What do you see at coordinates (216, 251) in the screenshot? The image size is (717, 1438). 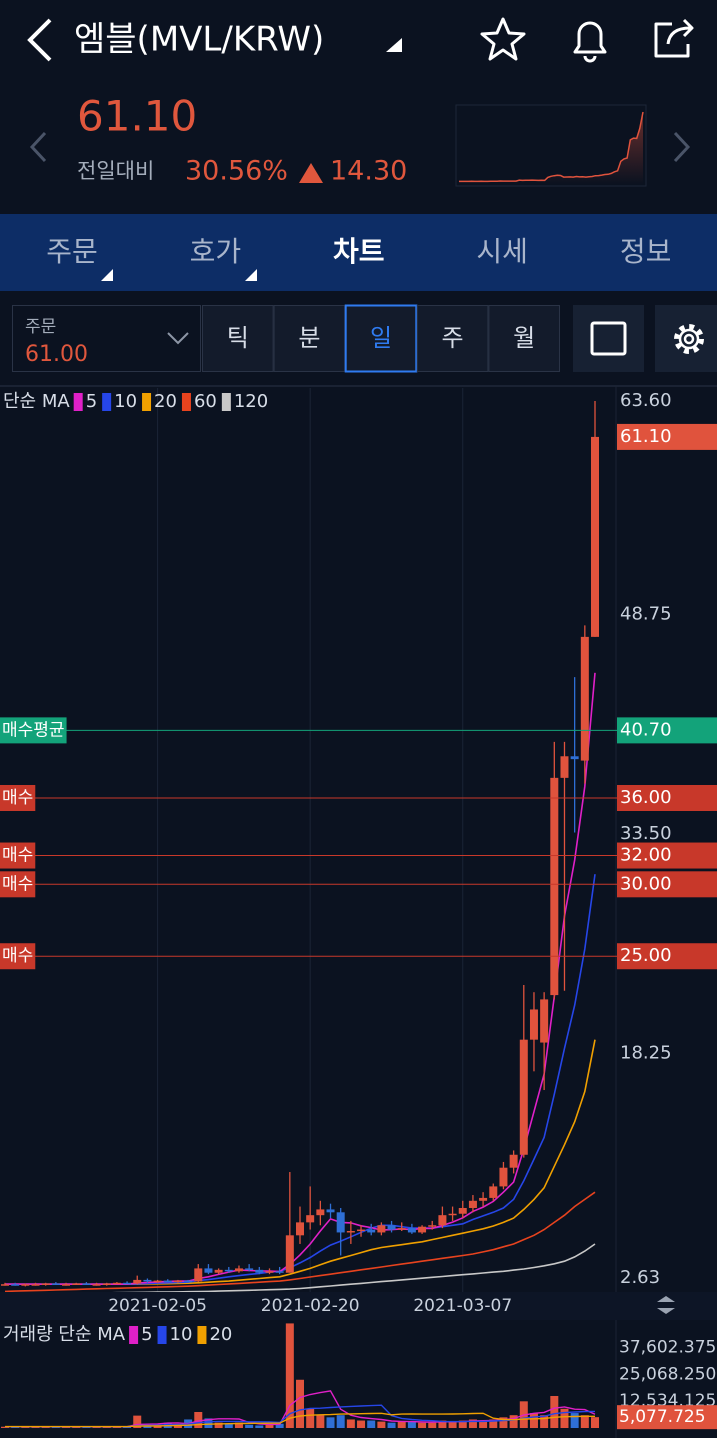 I see `tab: 호가` at bounding box center [216, 251].